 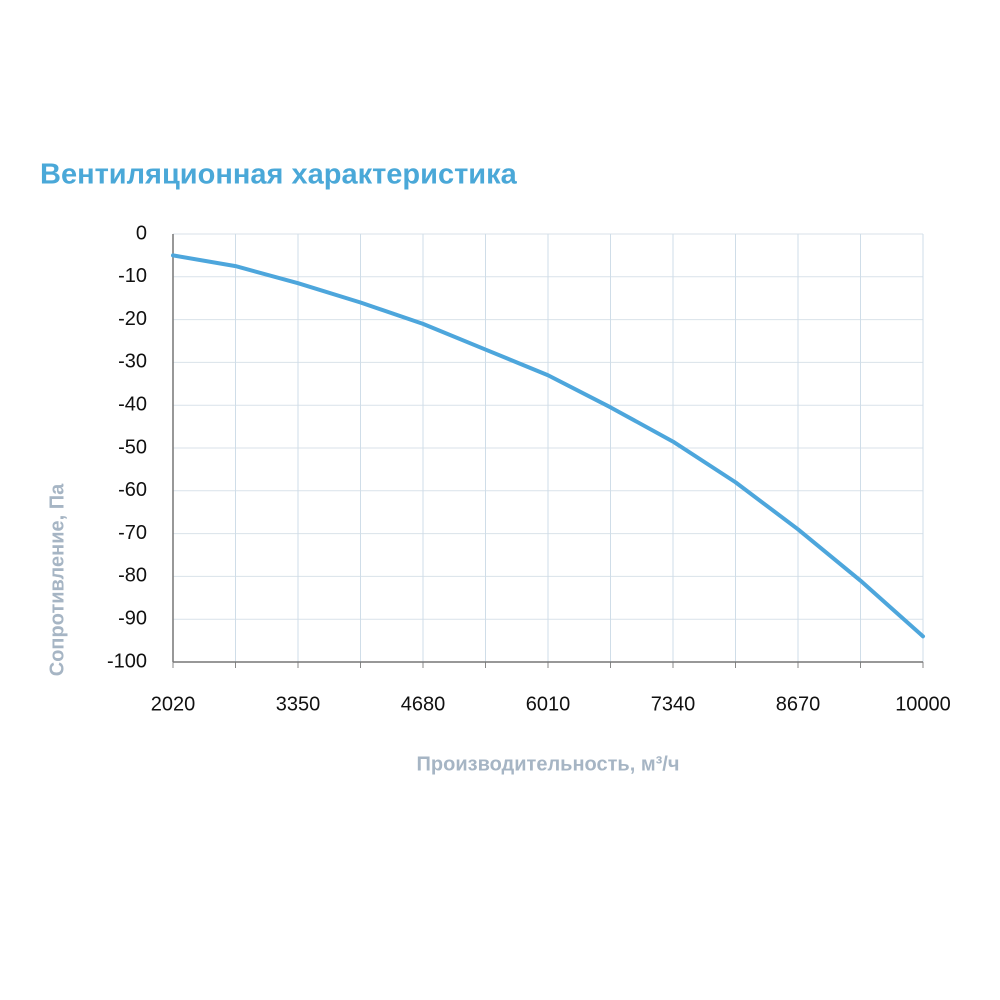 I want to click on x-tick-label: 6010, so click(x=548, y=704).